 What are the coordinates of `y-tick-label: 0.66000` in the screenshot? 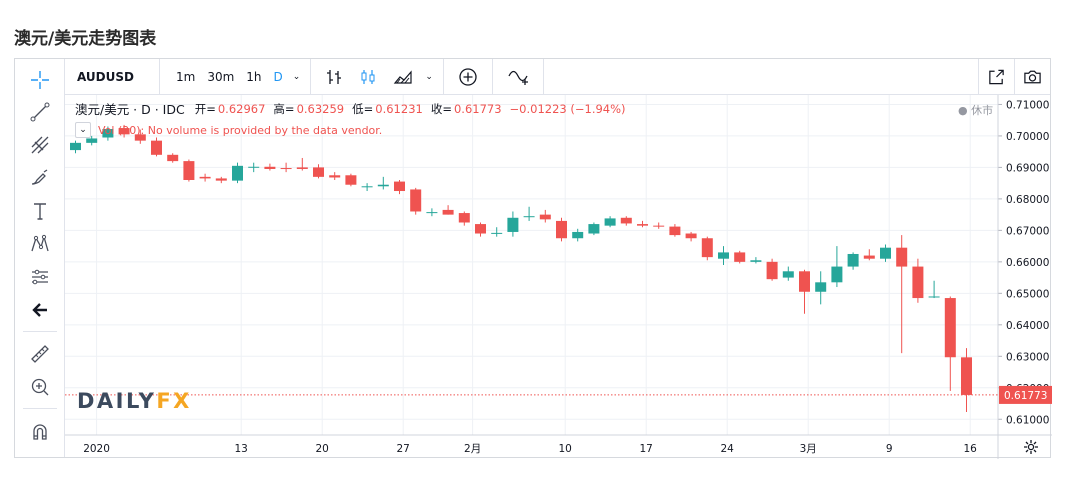 It's located at (1027, 263).